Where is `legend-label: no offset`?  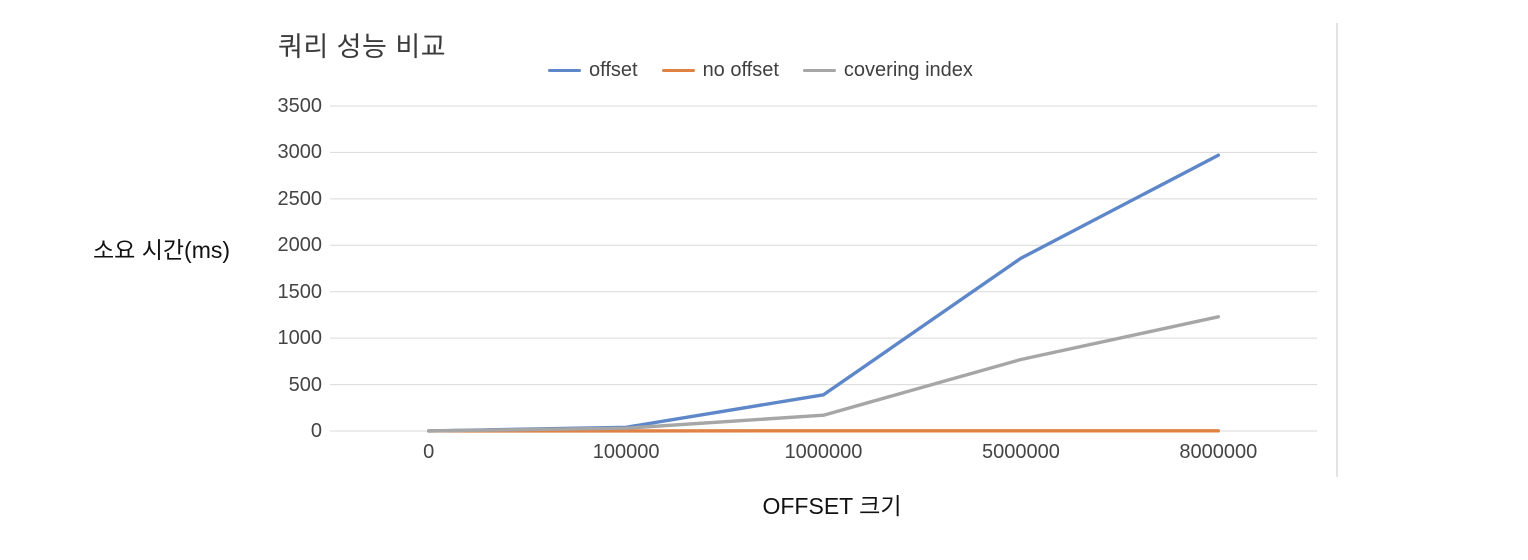 legend-label: no offset is located at coordinates (740, 69).